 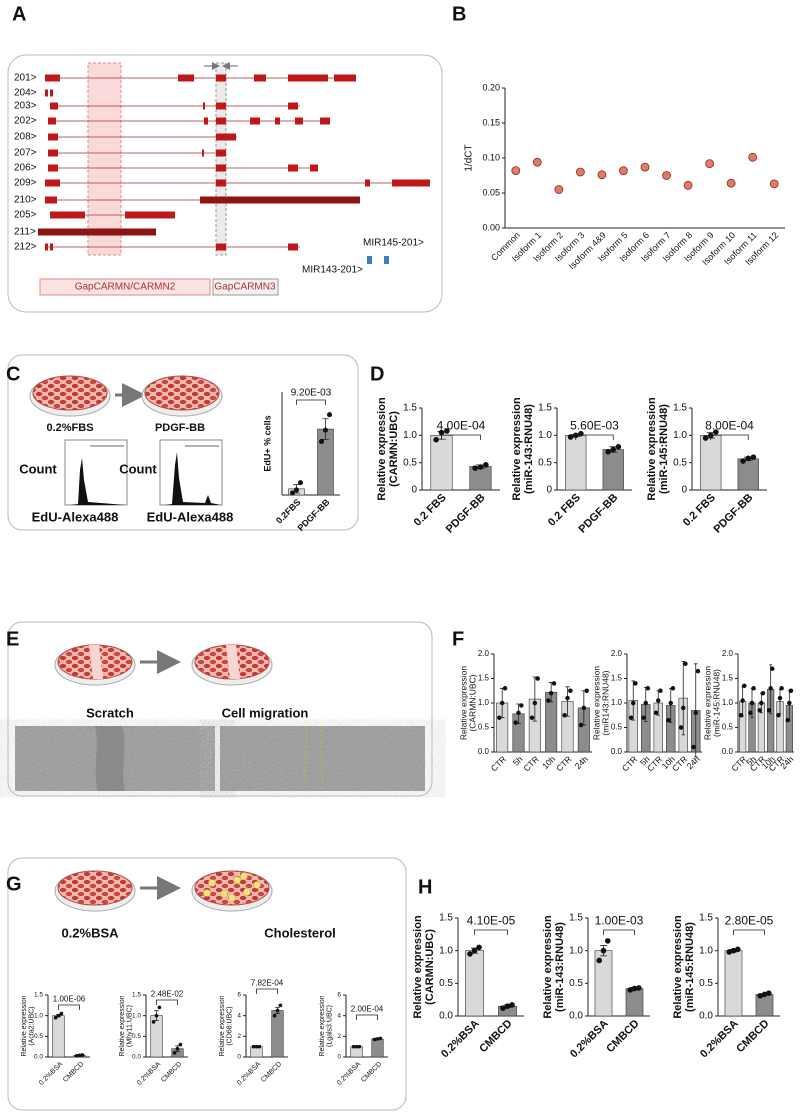 What do you see at coordinates (549, 490) in the screenshot?
I see `y-tick-label: 0` at bounding box center [549, 490].